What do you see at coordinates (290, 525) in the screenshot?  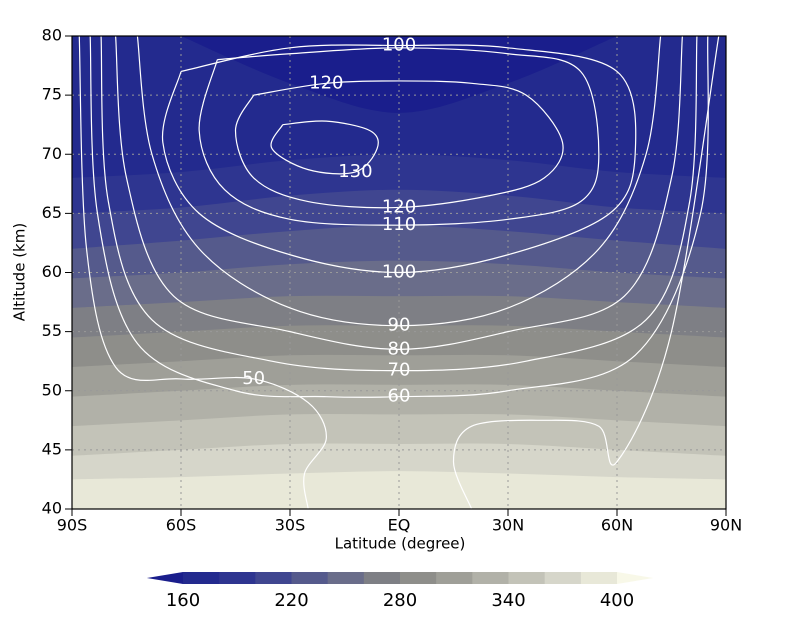 I see `x-tick-label: 30S` at bounding box center [290, 525].